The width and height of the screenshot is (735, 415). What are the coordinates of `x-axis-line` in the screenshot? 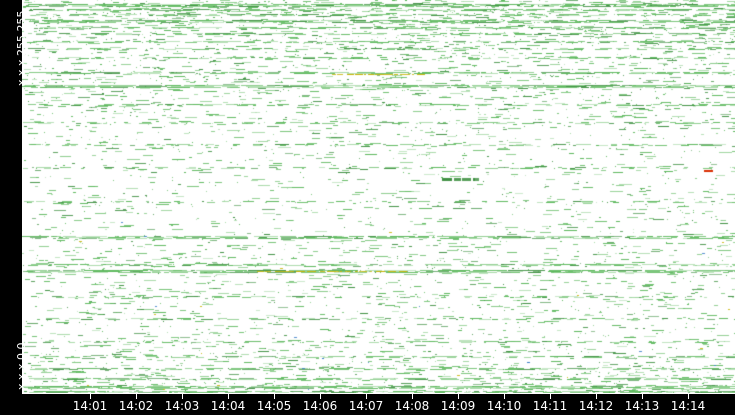 It's located at (378, 393).